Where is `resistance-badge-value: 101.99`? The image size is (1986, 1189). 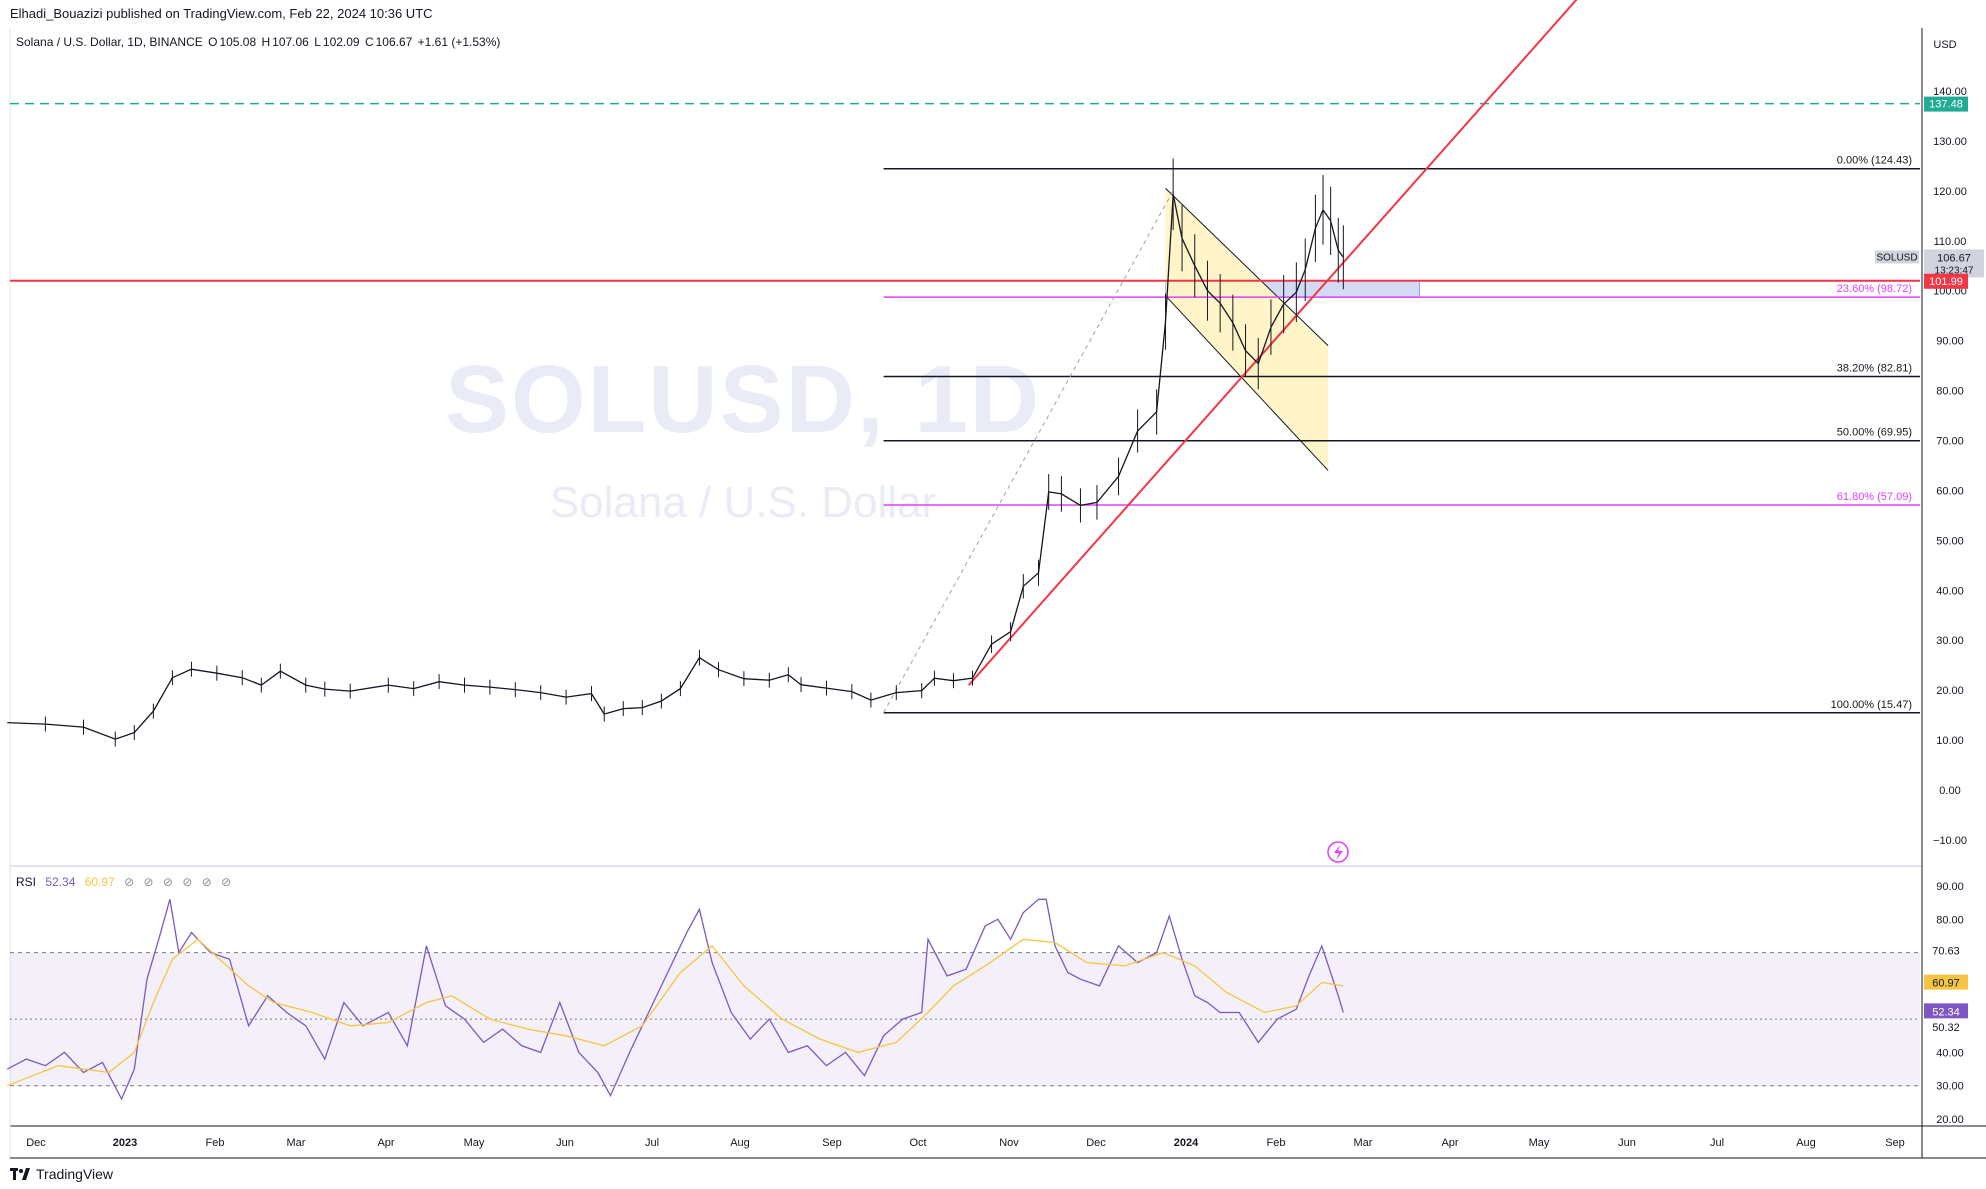
resistance-badge-value: 101.99 is located at coordinates (1946, 282).